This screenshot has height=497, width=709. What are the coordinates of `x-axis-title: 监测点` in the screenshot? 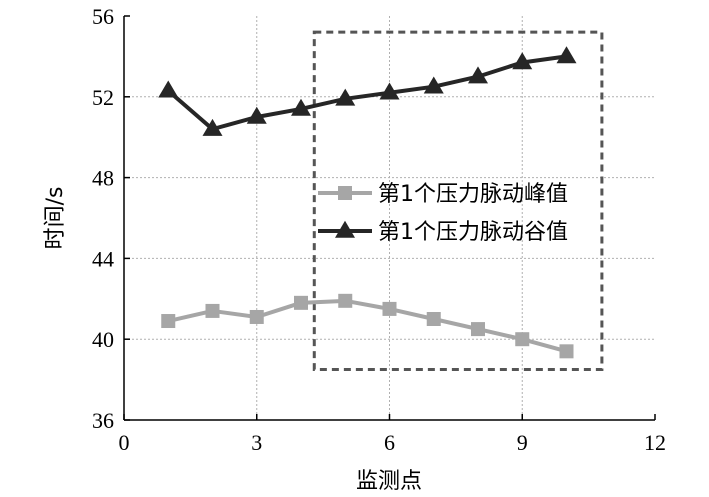 It's located at (389, 481).